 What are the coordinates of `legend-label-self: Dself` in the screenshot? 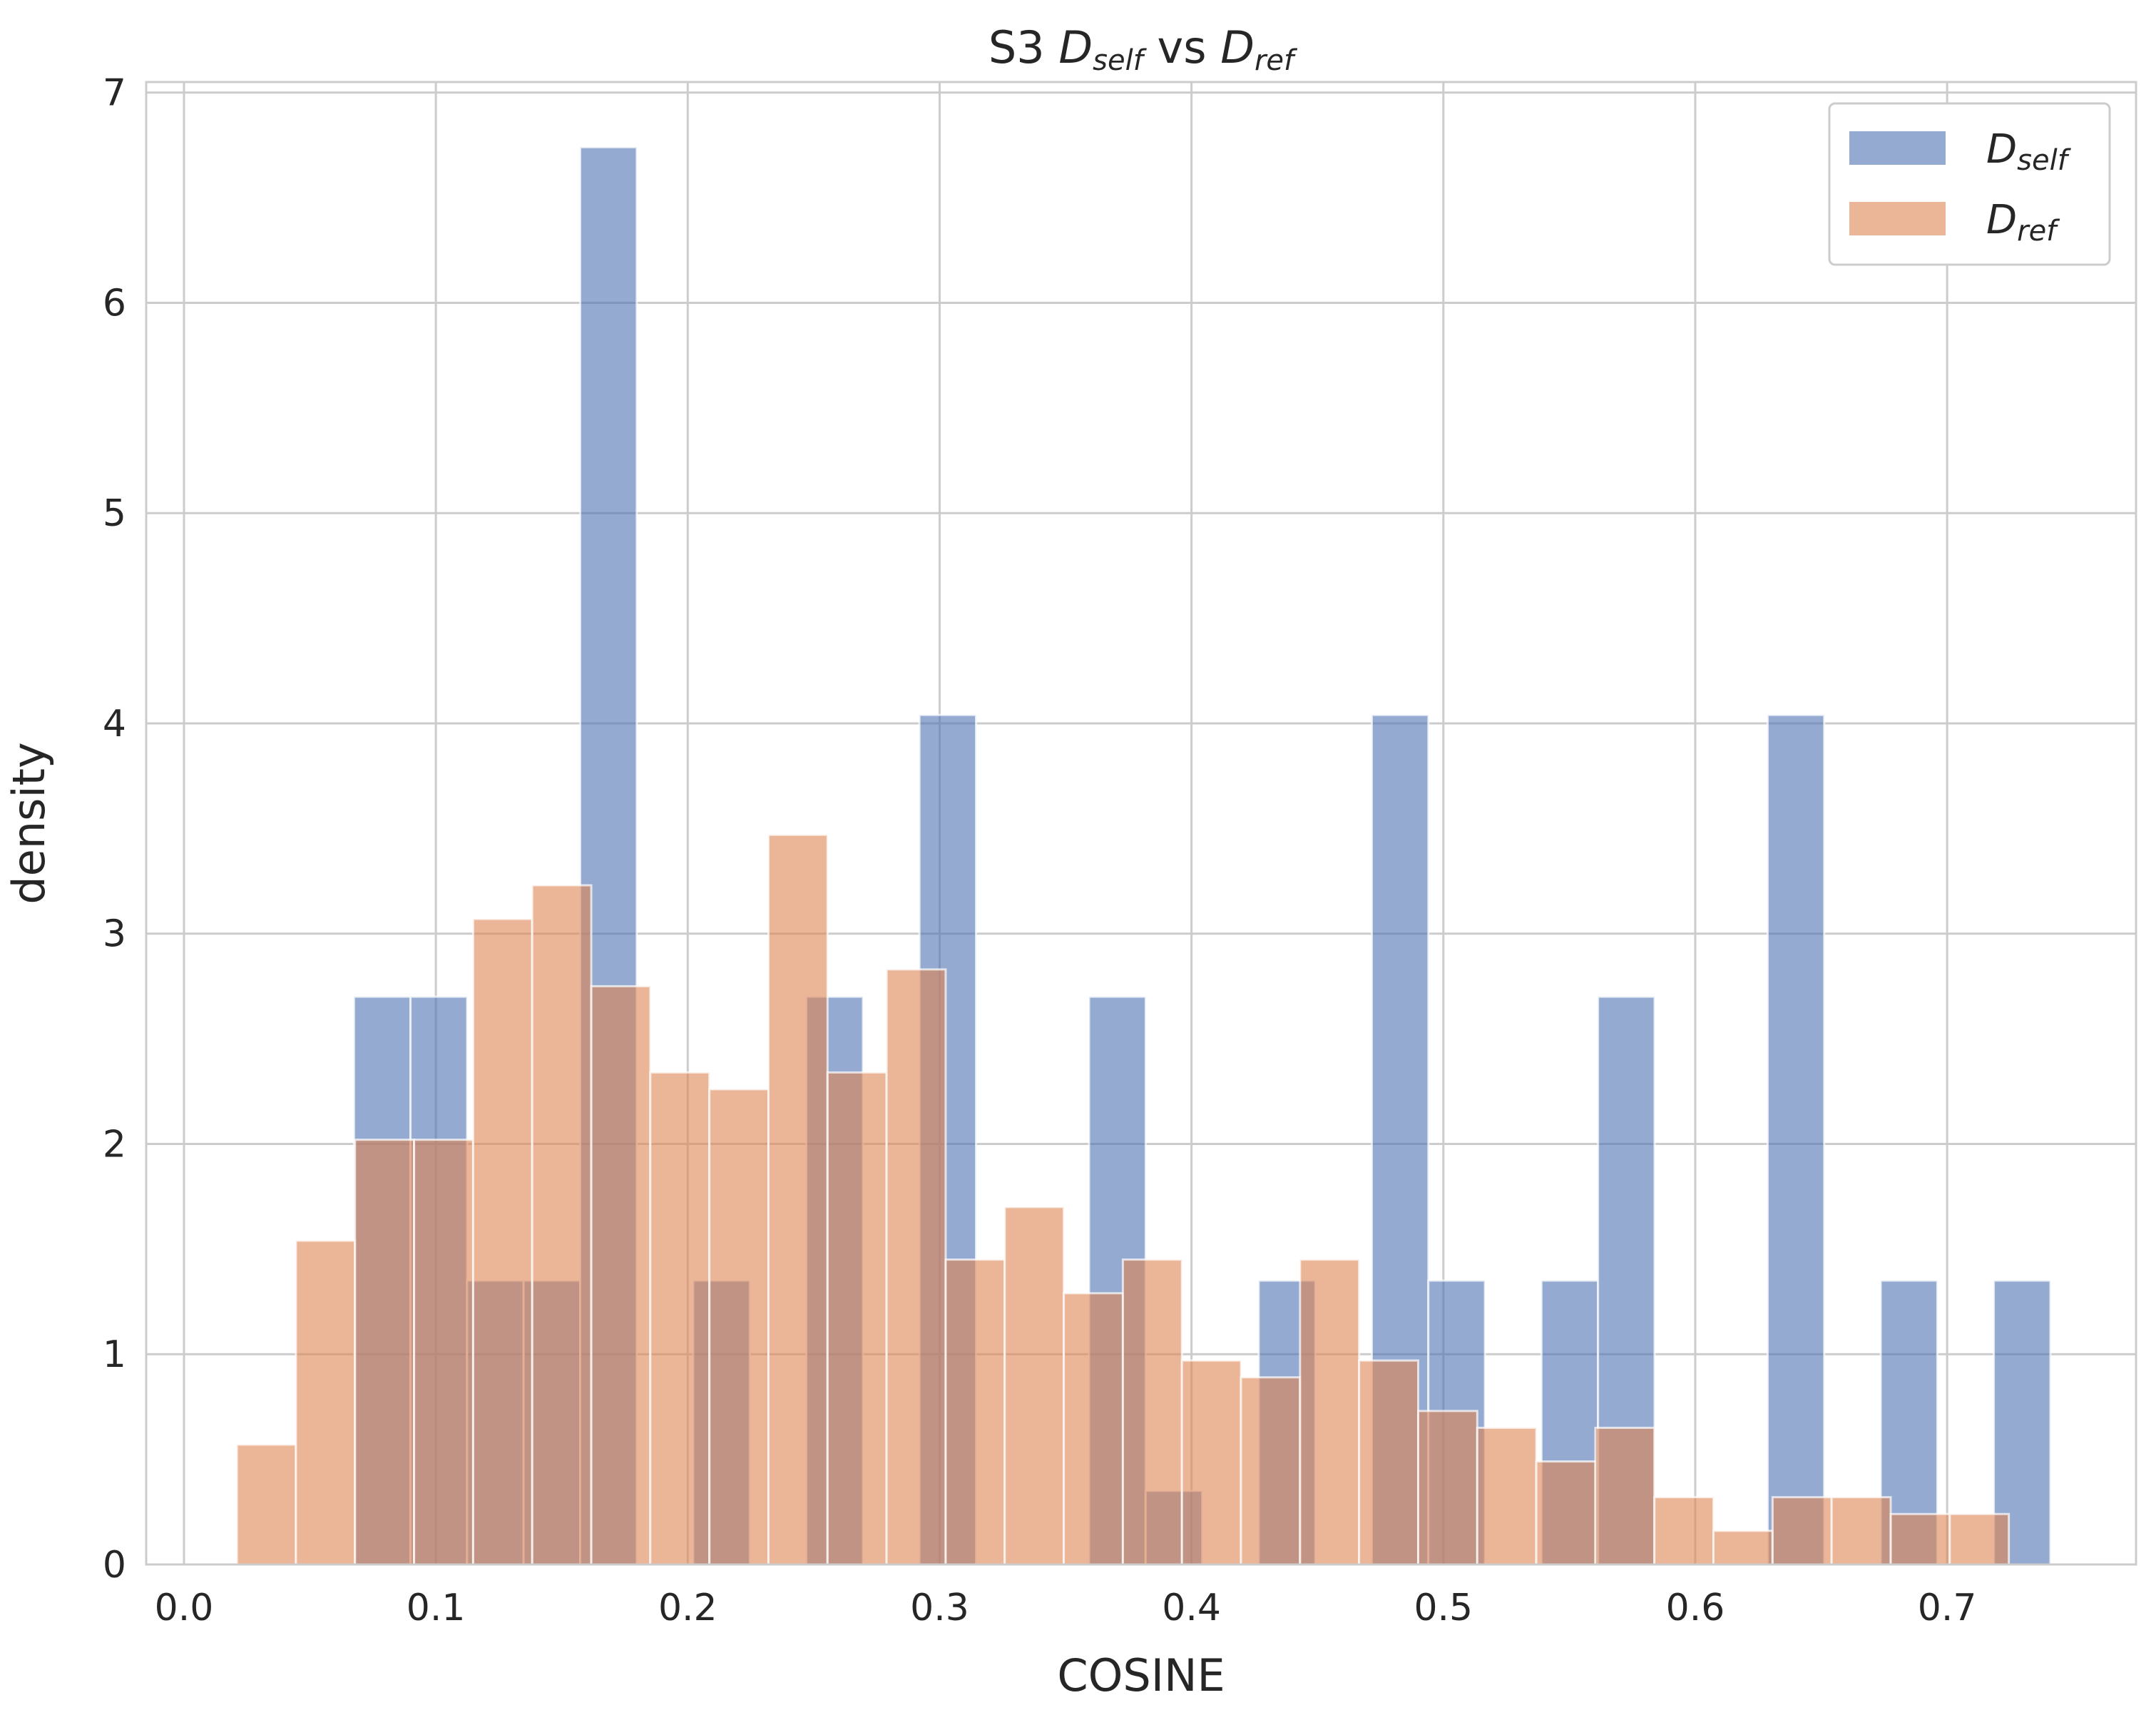 It's located at (2029, 151).